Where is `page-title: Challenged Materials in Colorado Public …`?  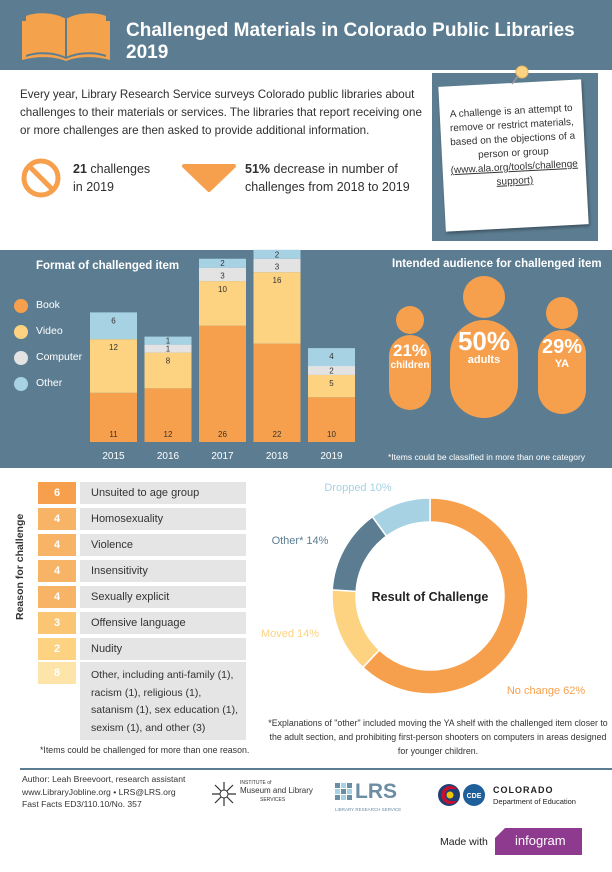 page-title: Challenged Materials in Colorado Public … is located at coordinates (350, 41).